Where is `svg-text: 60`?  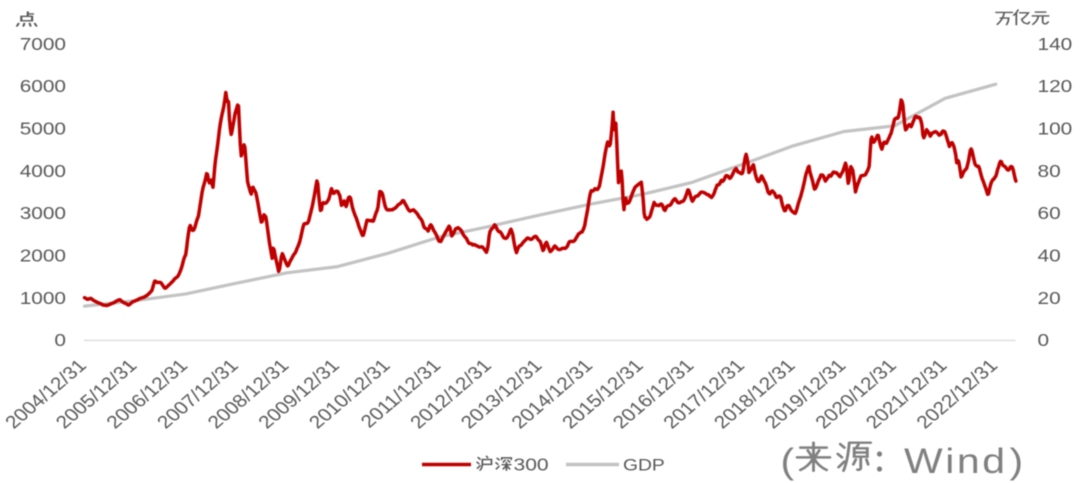 svg-text: 60 is located at coordinates (1049, 214).